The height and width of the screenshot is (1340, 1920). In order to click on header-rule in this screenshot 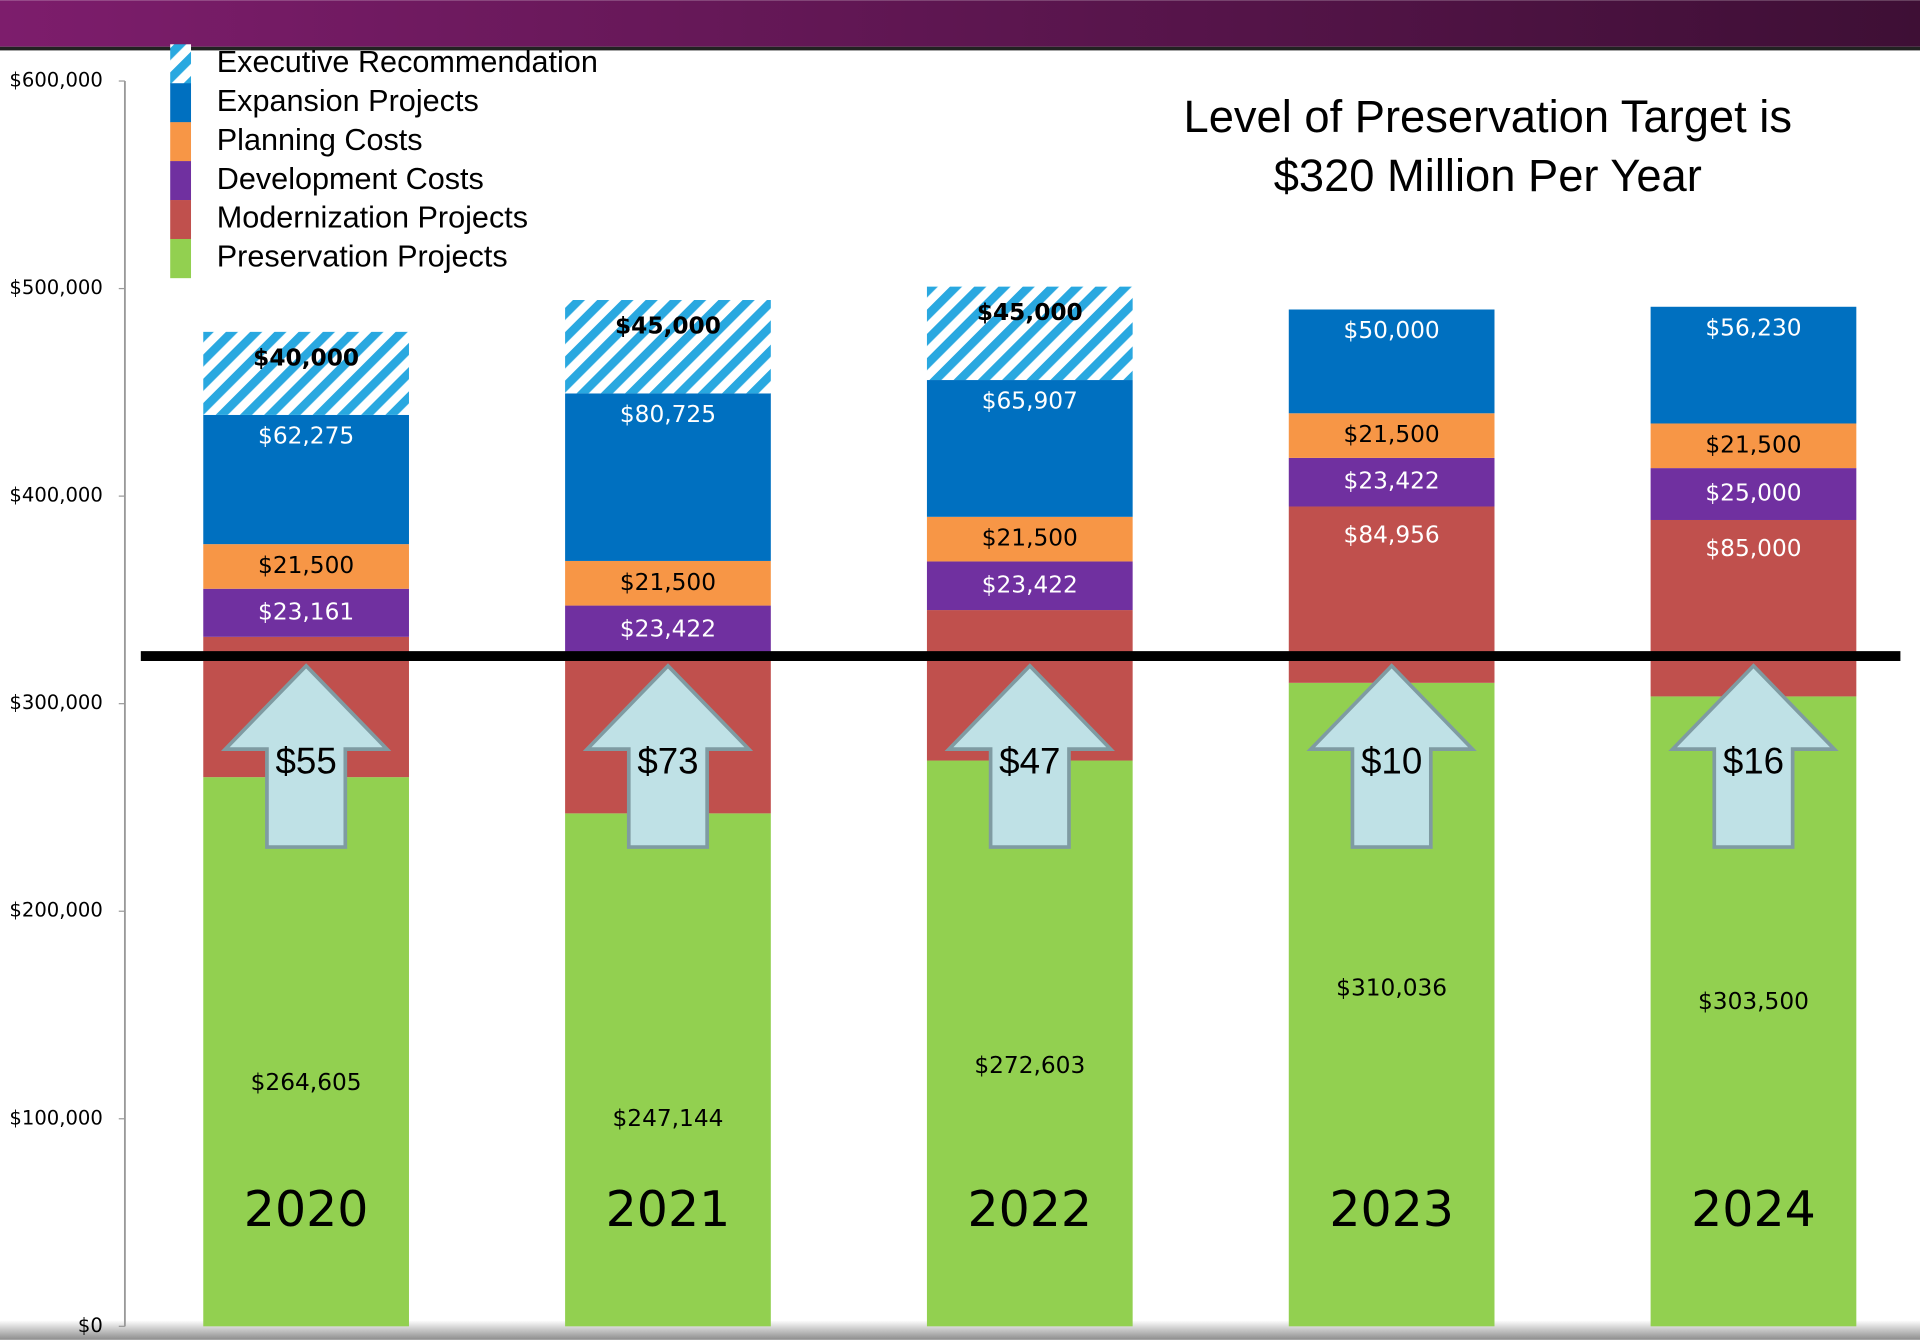, I will do `click(960, 48)`.